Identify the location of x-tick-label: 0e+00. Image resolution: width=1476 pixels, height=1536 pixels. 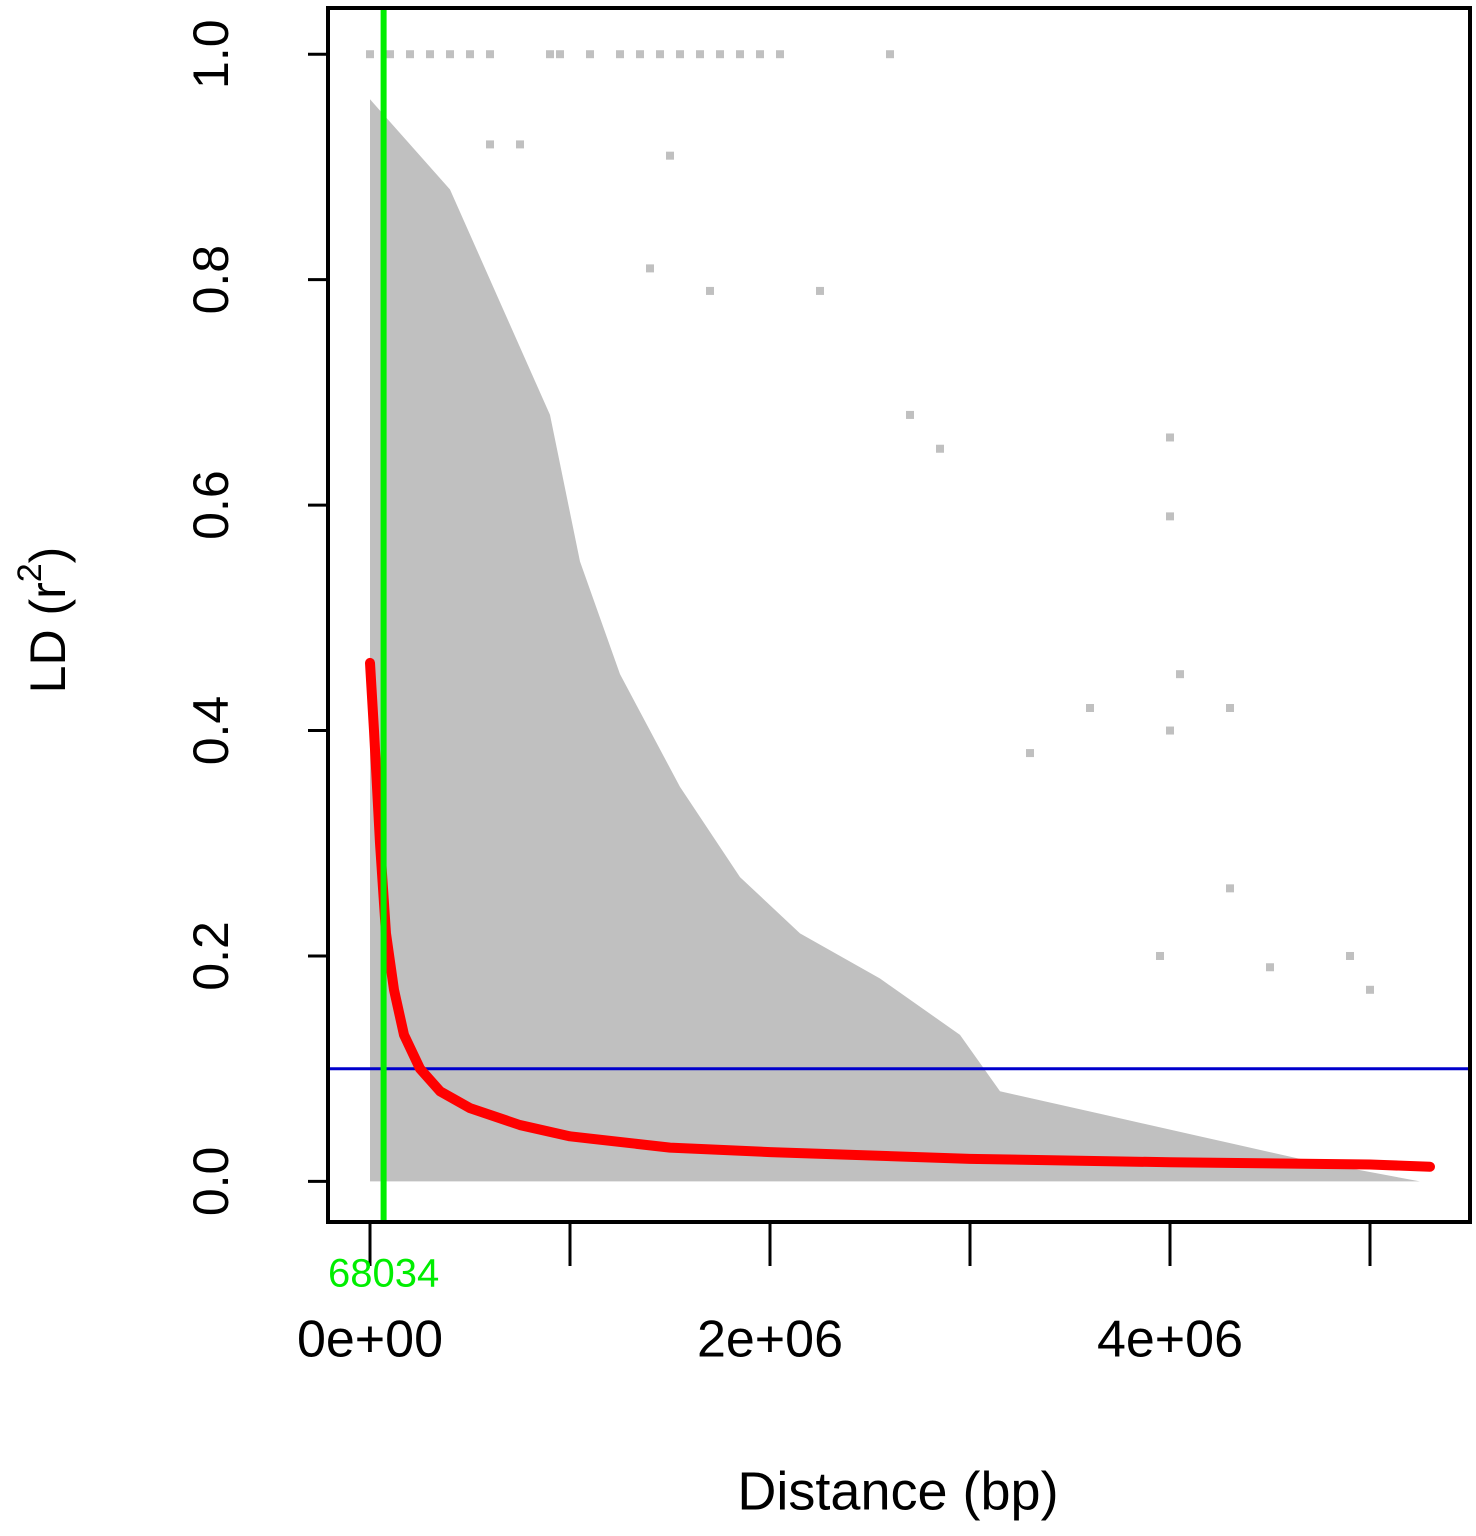
(370, 1340).